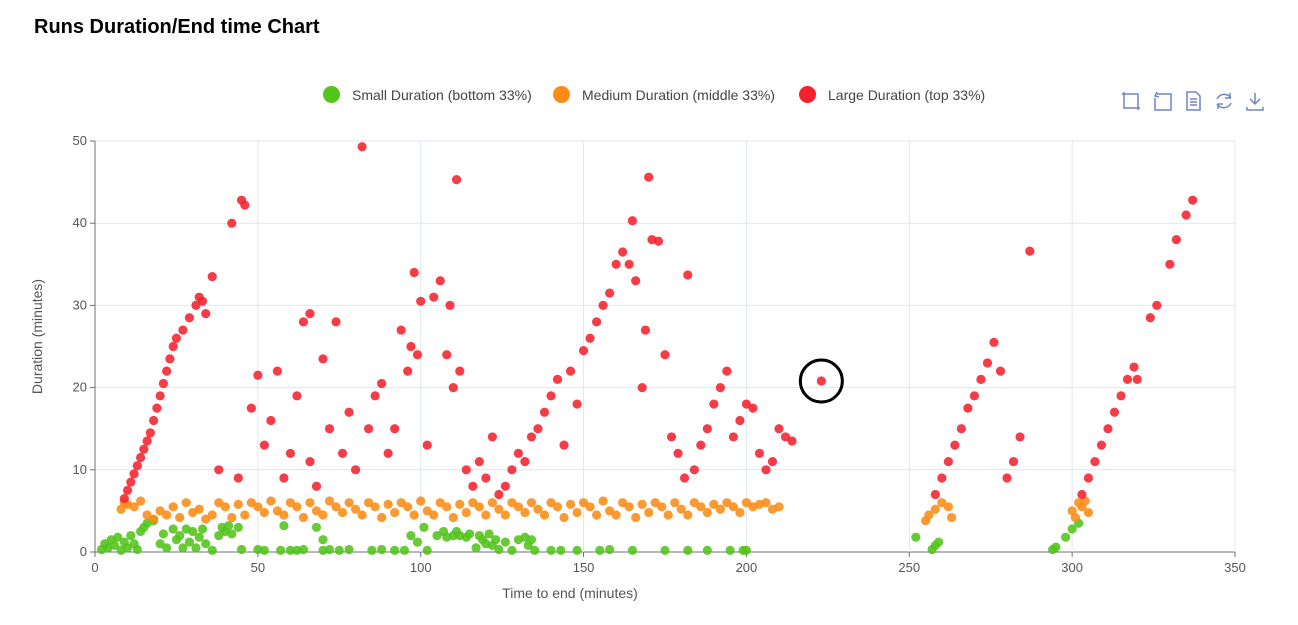  Describe the element at coordinates (1072, 567) in the screenshot. I see `x-tick-label: 300` at that location.